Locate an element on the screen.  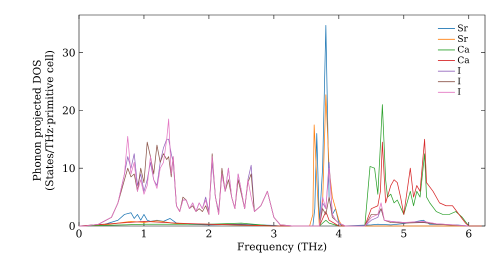
y-tick-label: 30 is located at coordinates (68, 52).